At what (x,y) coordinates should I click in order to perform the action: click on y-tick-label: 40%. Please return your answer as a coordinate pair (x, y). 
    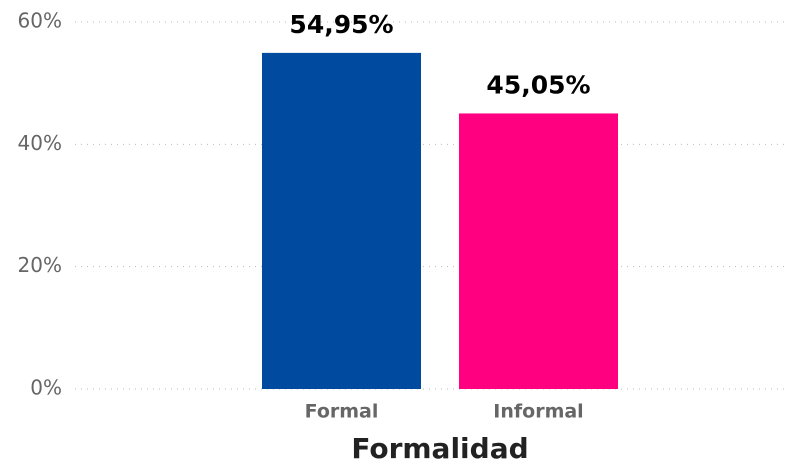
    Looking at the image, I should click on (40, 143).